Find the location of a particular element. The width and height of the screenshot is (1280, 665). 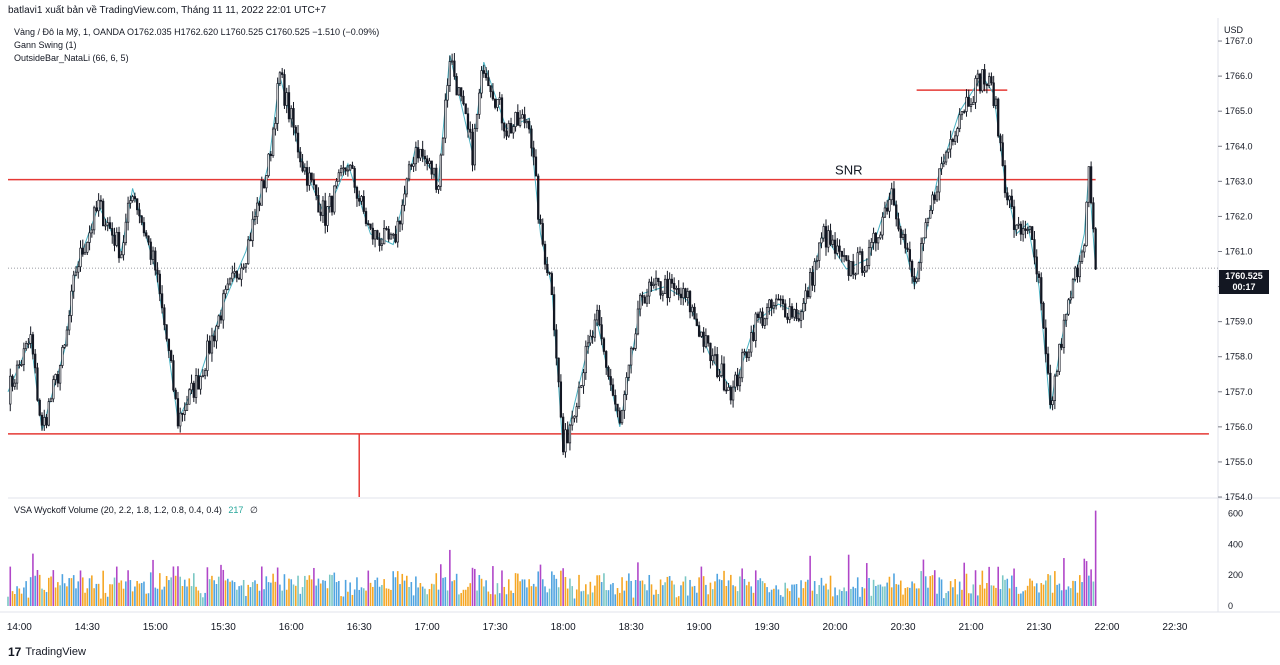

indicator-gann-swing: Gann Swing (1) is located at coordinates (45, 45).